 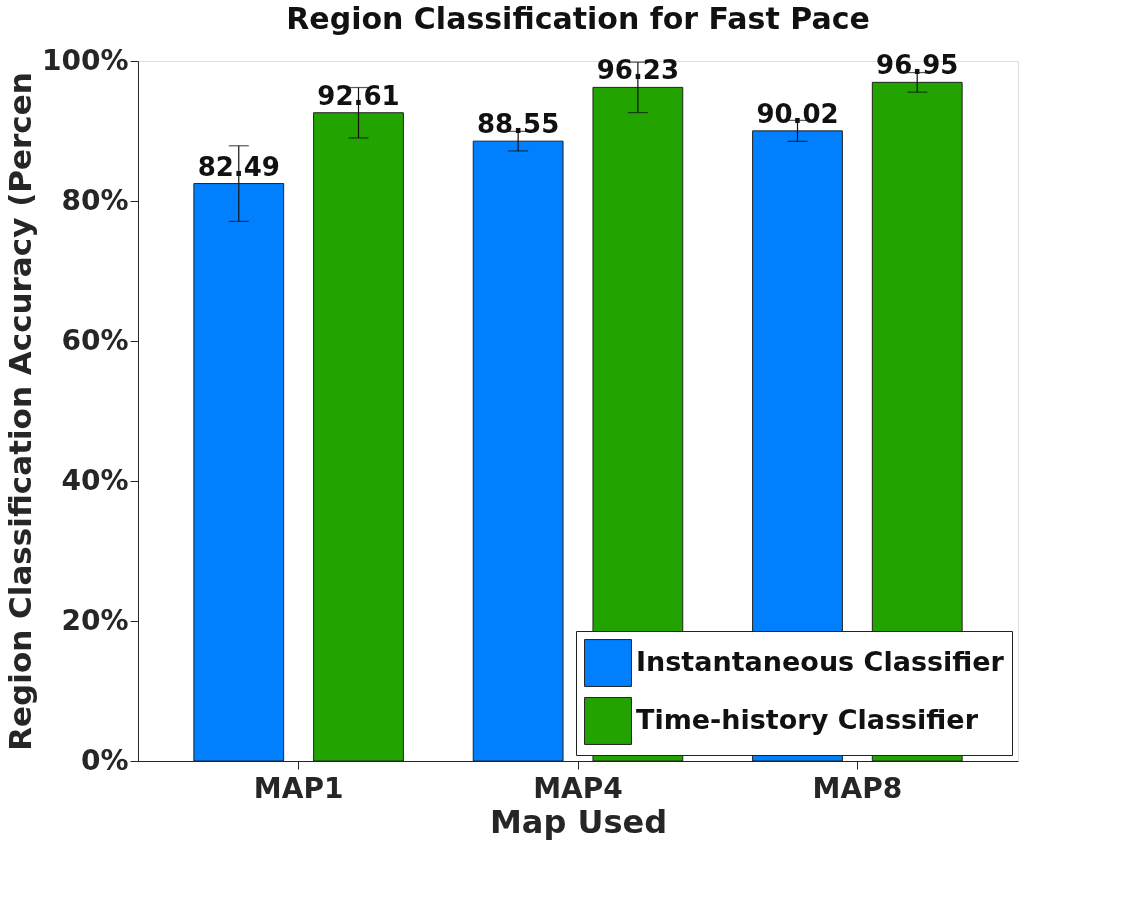 What do you see at coordinates (20, 411) in the screenshot?
I see `y-axis-title: Region Classification Accuracy (Percen` at bounding box center [20, 411].